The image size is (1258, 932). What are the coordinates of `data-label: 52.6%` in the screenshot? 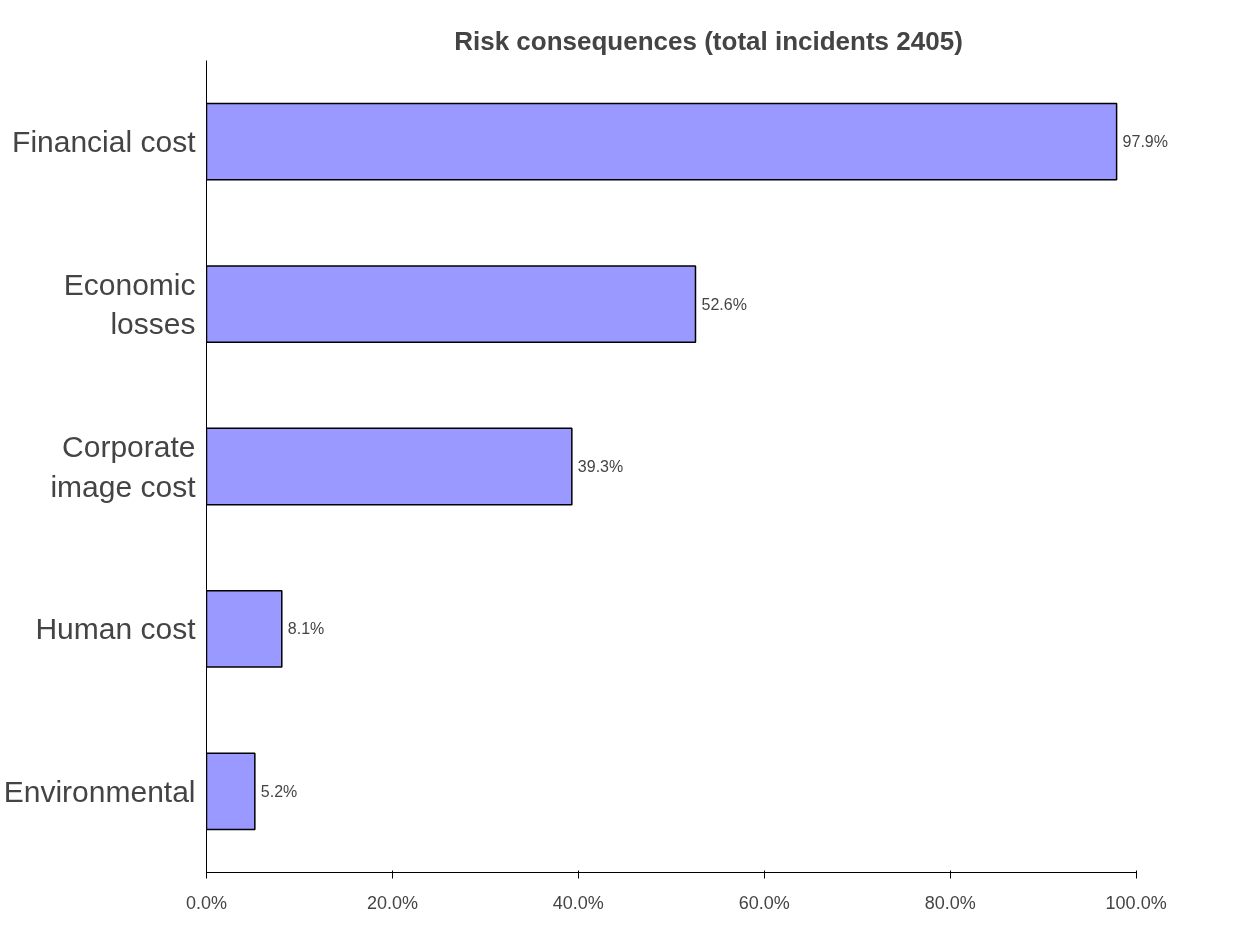 It's located at (724, 304).